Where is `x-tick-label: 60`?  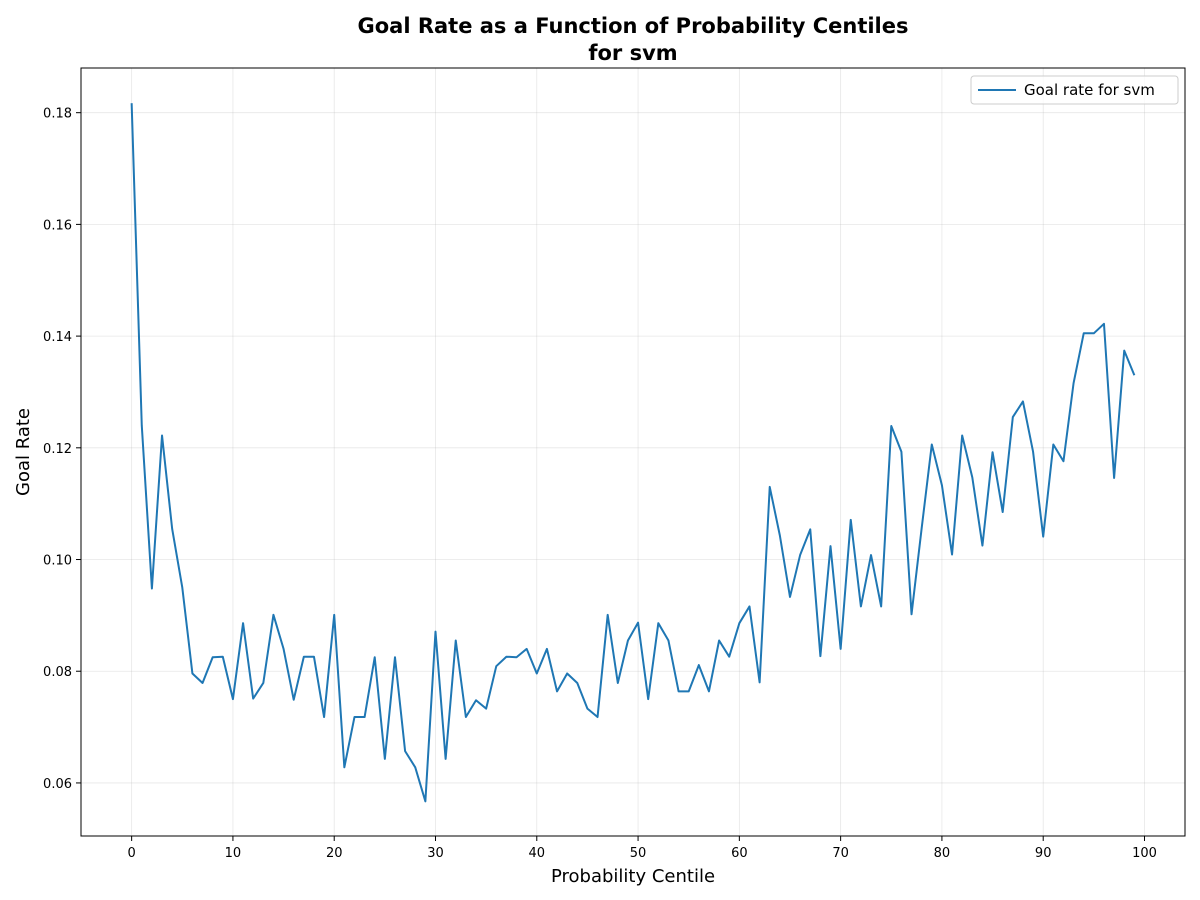 x-tick-label: 60 is located at coordinates (739, 853).